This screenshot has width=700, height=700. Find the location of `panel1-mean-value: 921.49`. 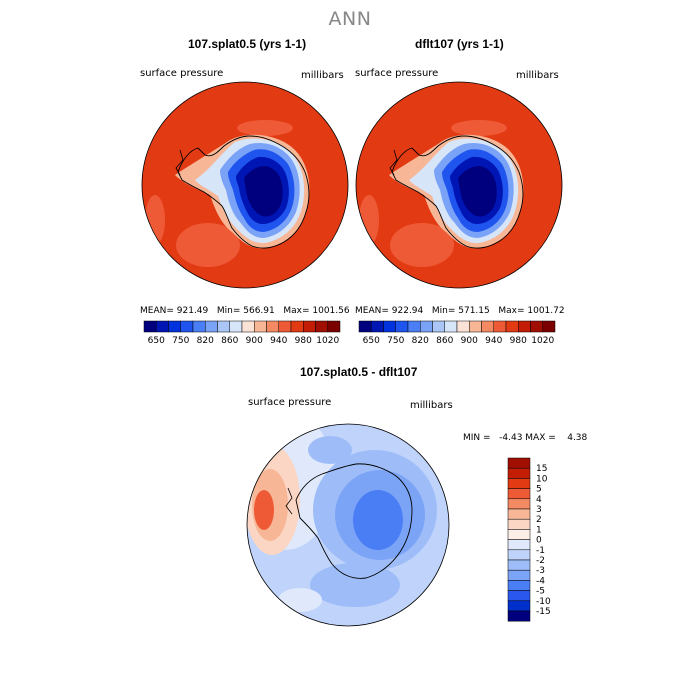

panel1-mean-value: 921.49 is located at coordinates (192, 311).